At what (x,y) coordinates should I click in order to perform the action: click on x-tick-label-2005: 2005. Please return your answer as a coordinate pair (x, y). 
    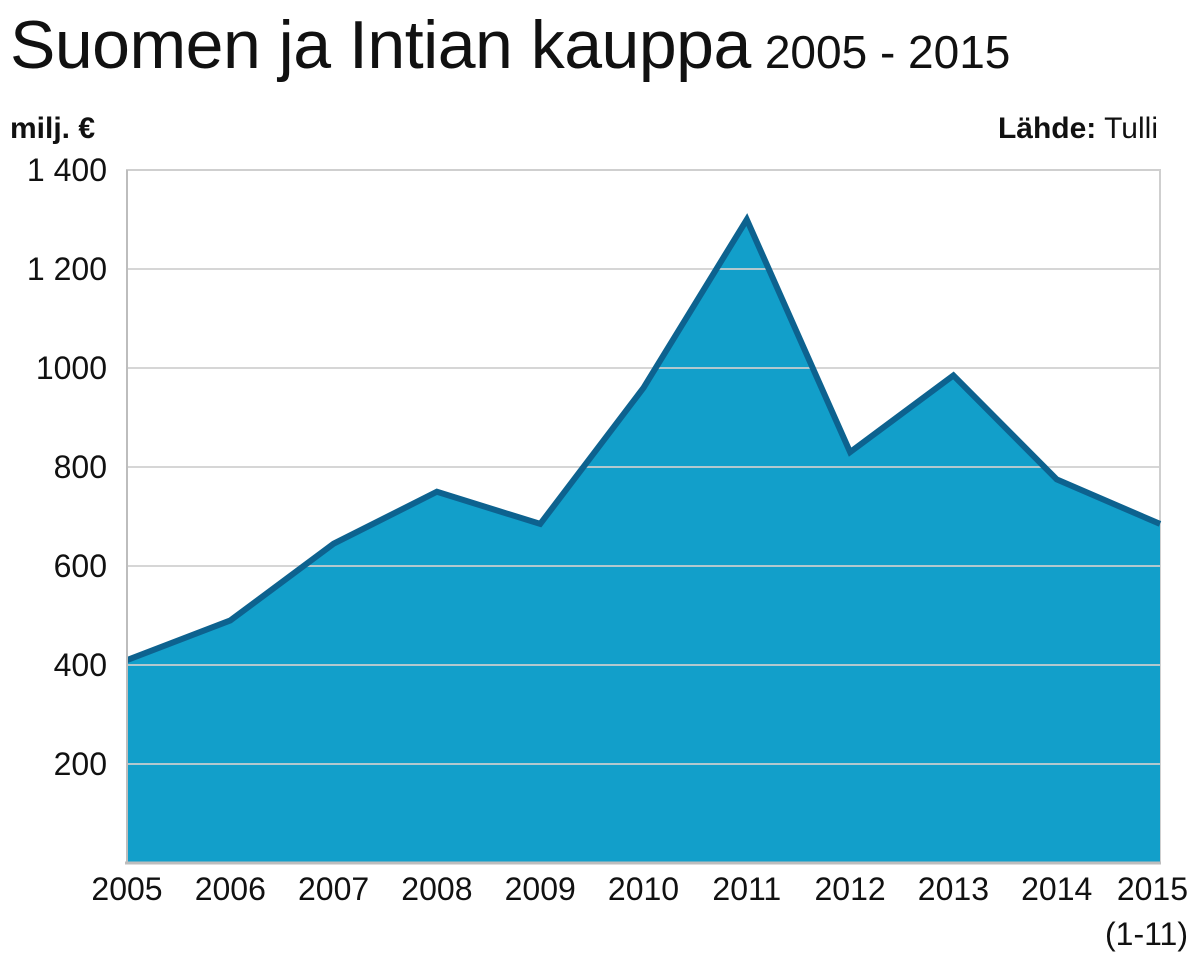
    Looking at the image, I should click on (126, 889).